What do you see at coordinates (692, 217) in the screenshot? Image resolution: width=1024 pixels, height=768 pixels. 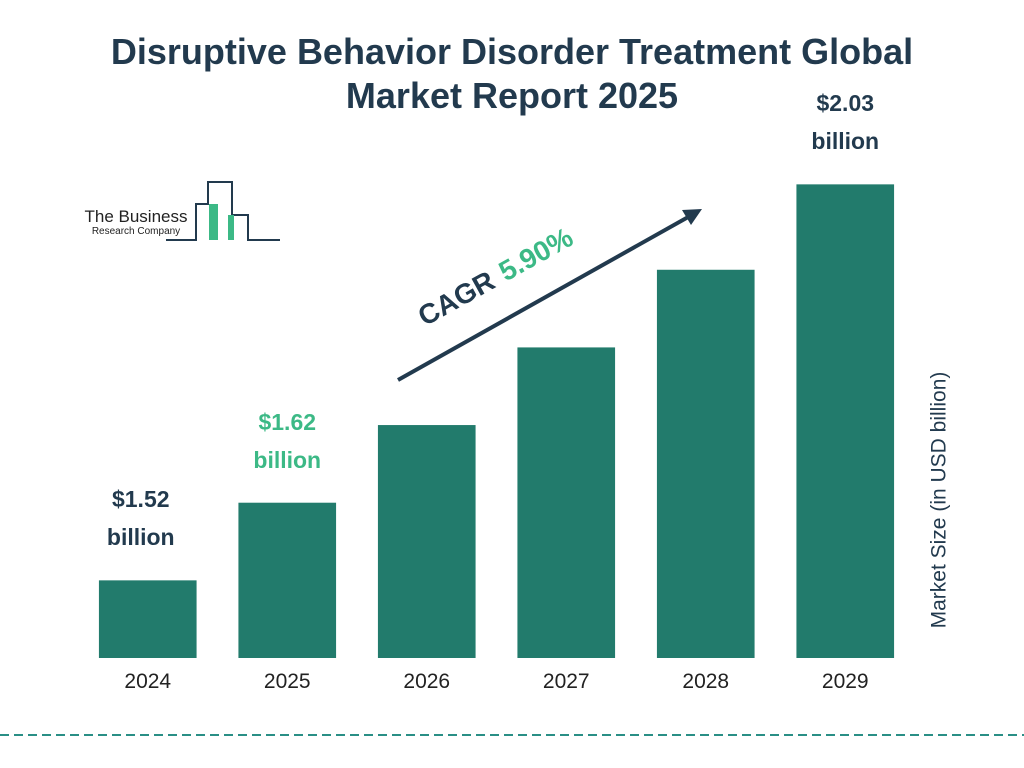 I see `arrow-head` at bounding box center [692, 217].